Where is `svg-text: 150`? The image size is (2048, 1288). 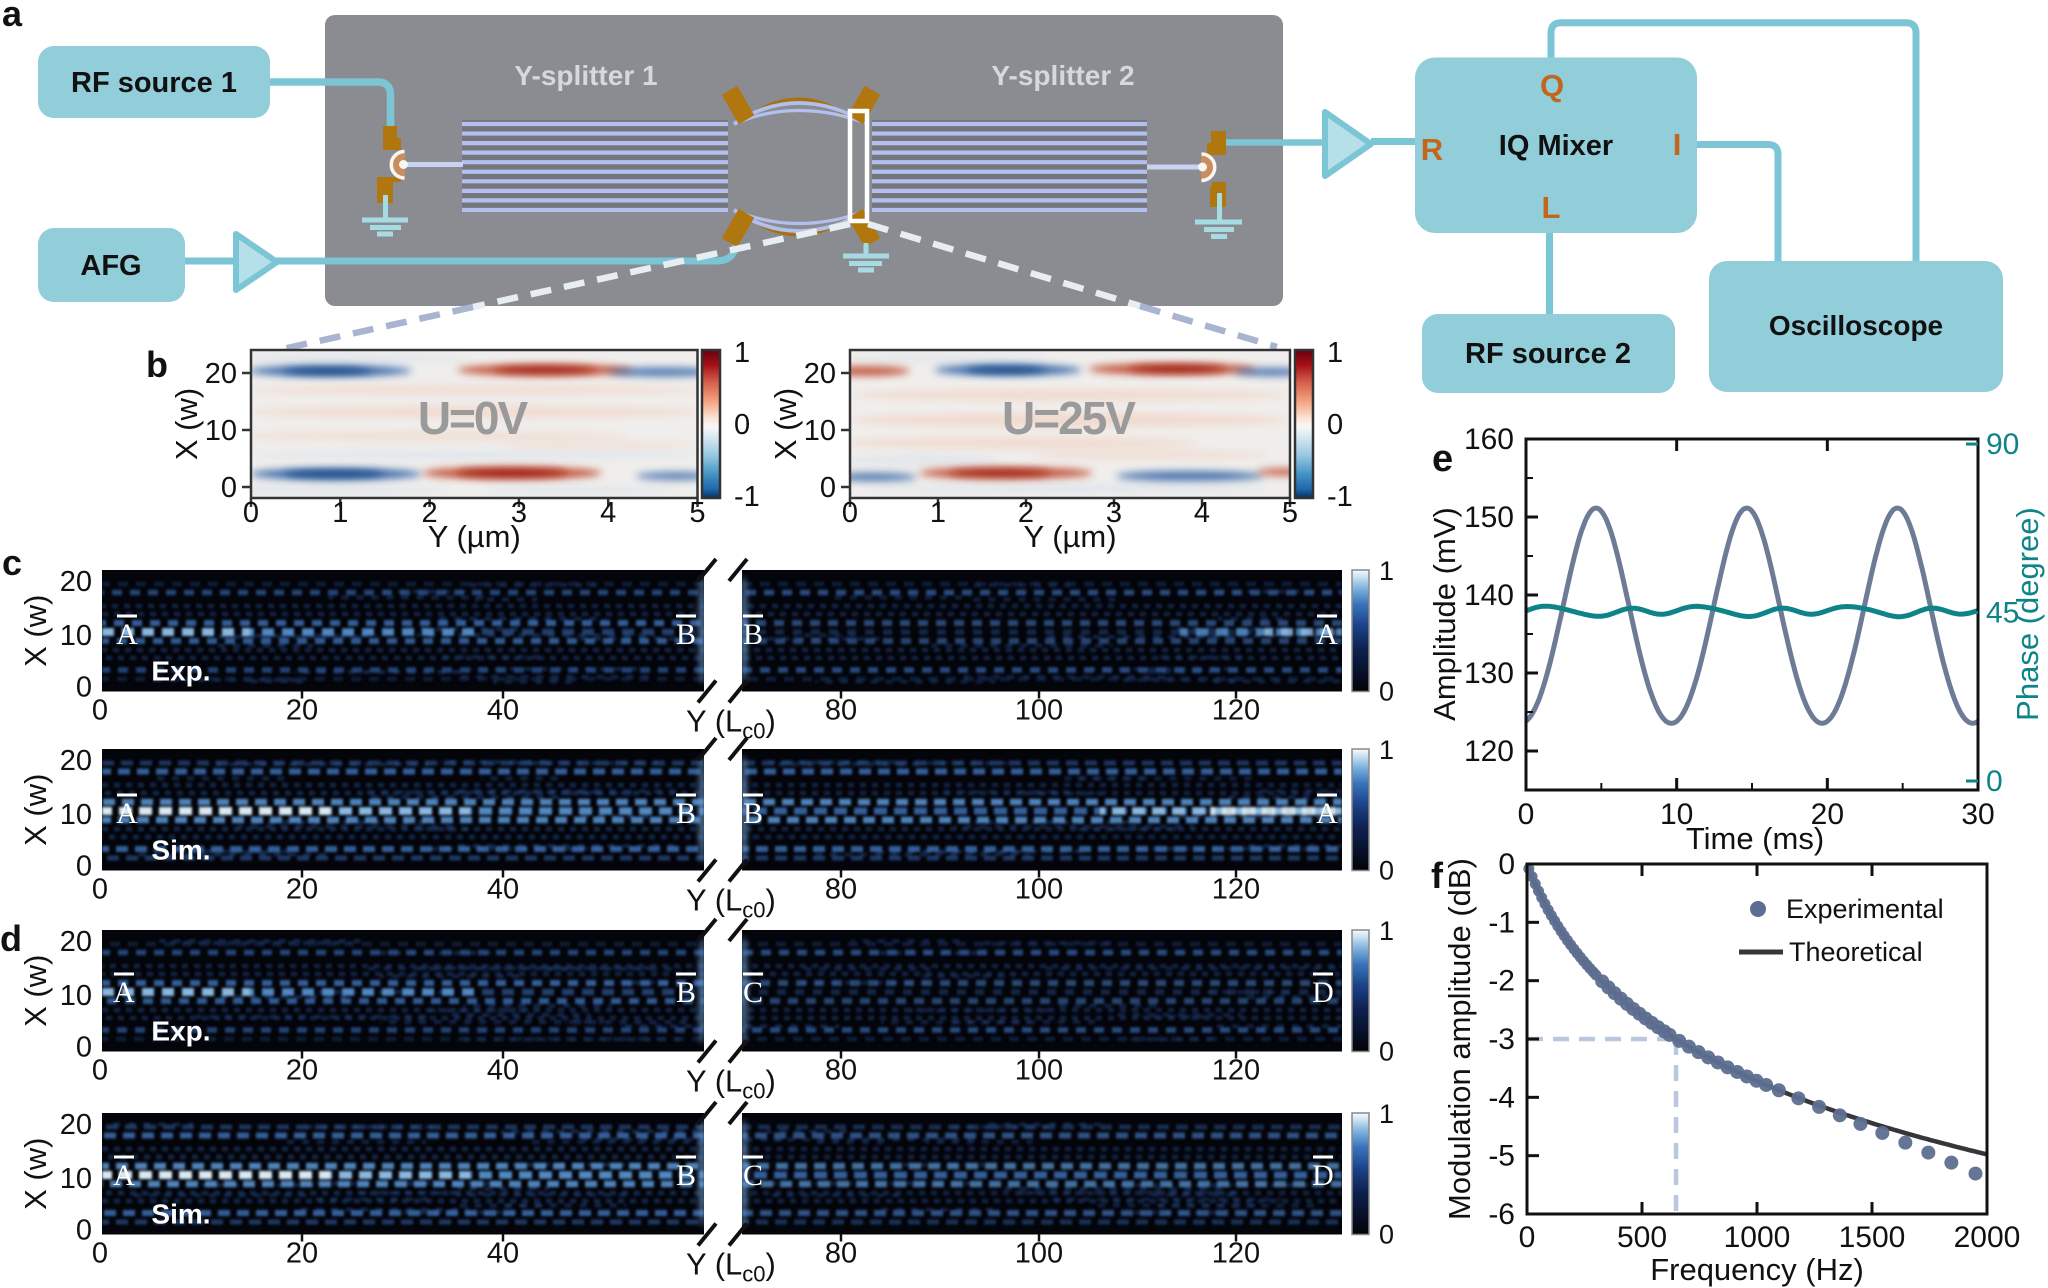 svg-text: 150 is located at coordinates (1489, 517).